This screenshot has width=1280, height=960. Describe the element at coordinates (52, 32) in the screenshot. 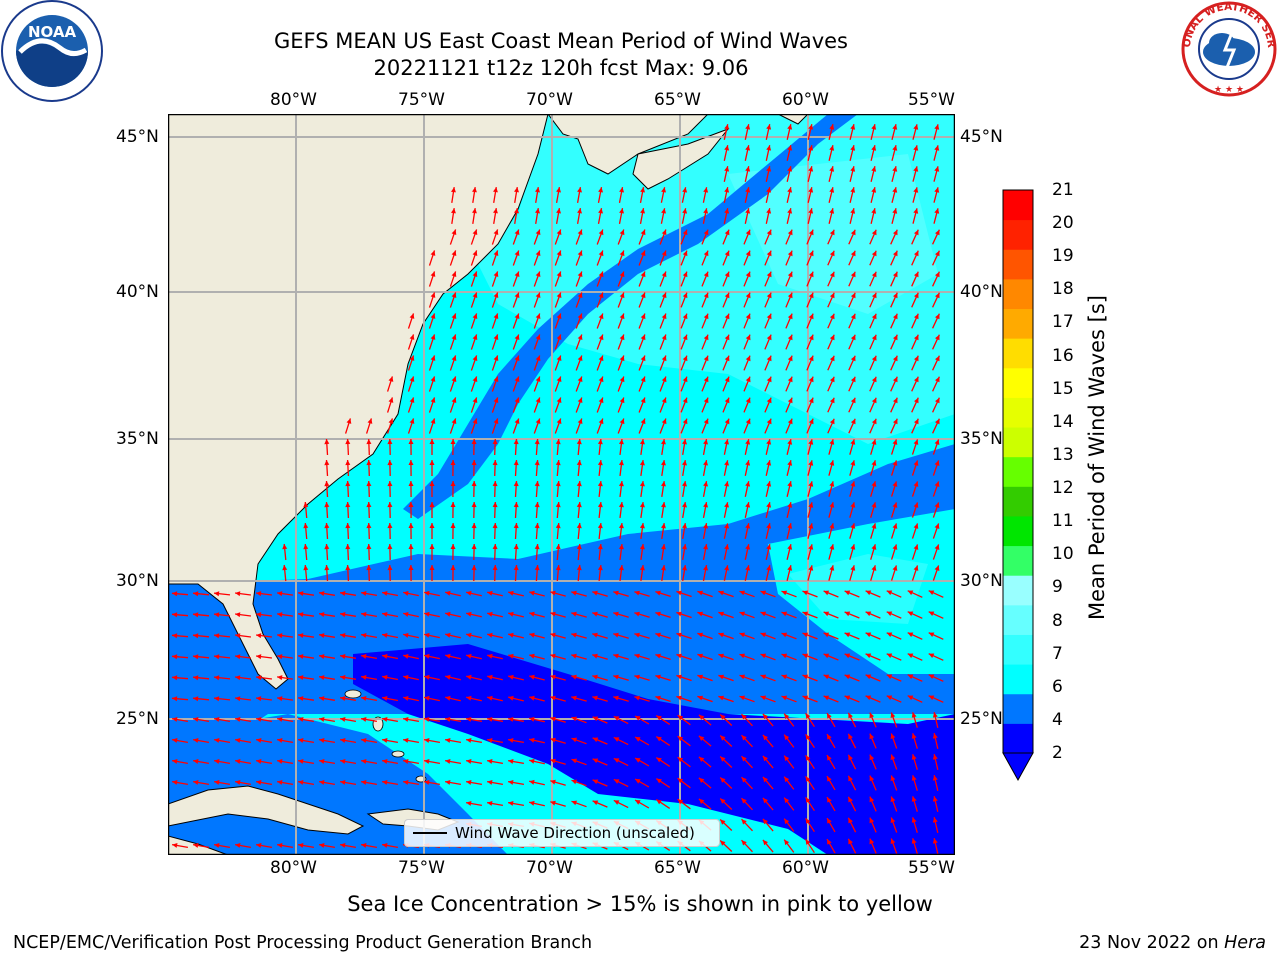

I see `svg-text: NOAA` at that location.